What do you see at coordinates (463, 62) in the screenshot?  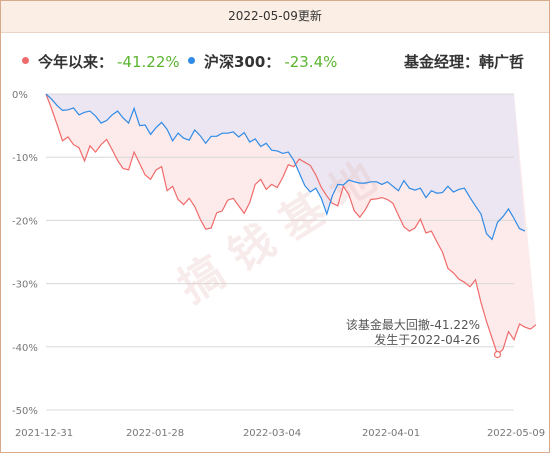 I see `fund-manager: 基金经理：韩广哲` at bounding box center [463, 62].